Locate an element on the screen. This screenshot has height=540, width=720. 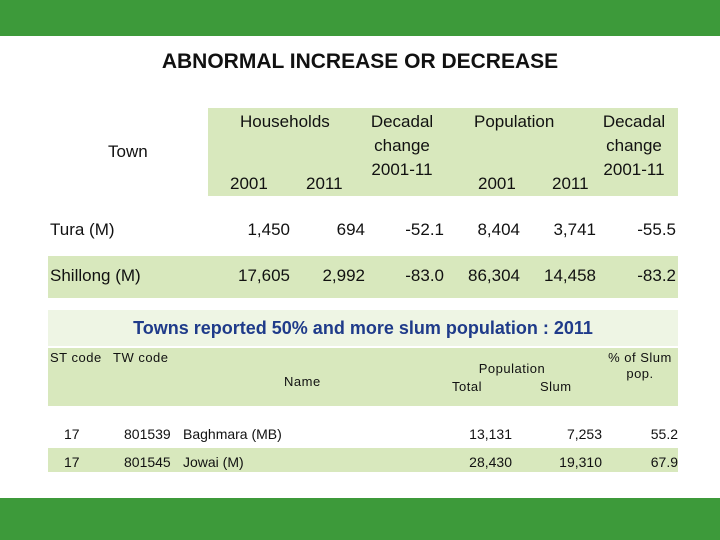
header-pop-decadal-3: 2001-11 is located at coordinates (634, 169).